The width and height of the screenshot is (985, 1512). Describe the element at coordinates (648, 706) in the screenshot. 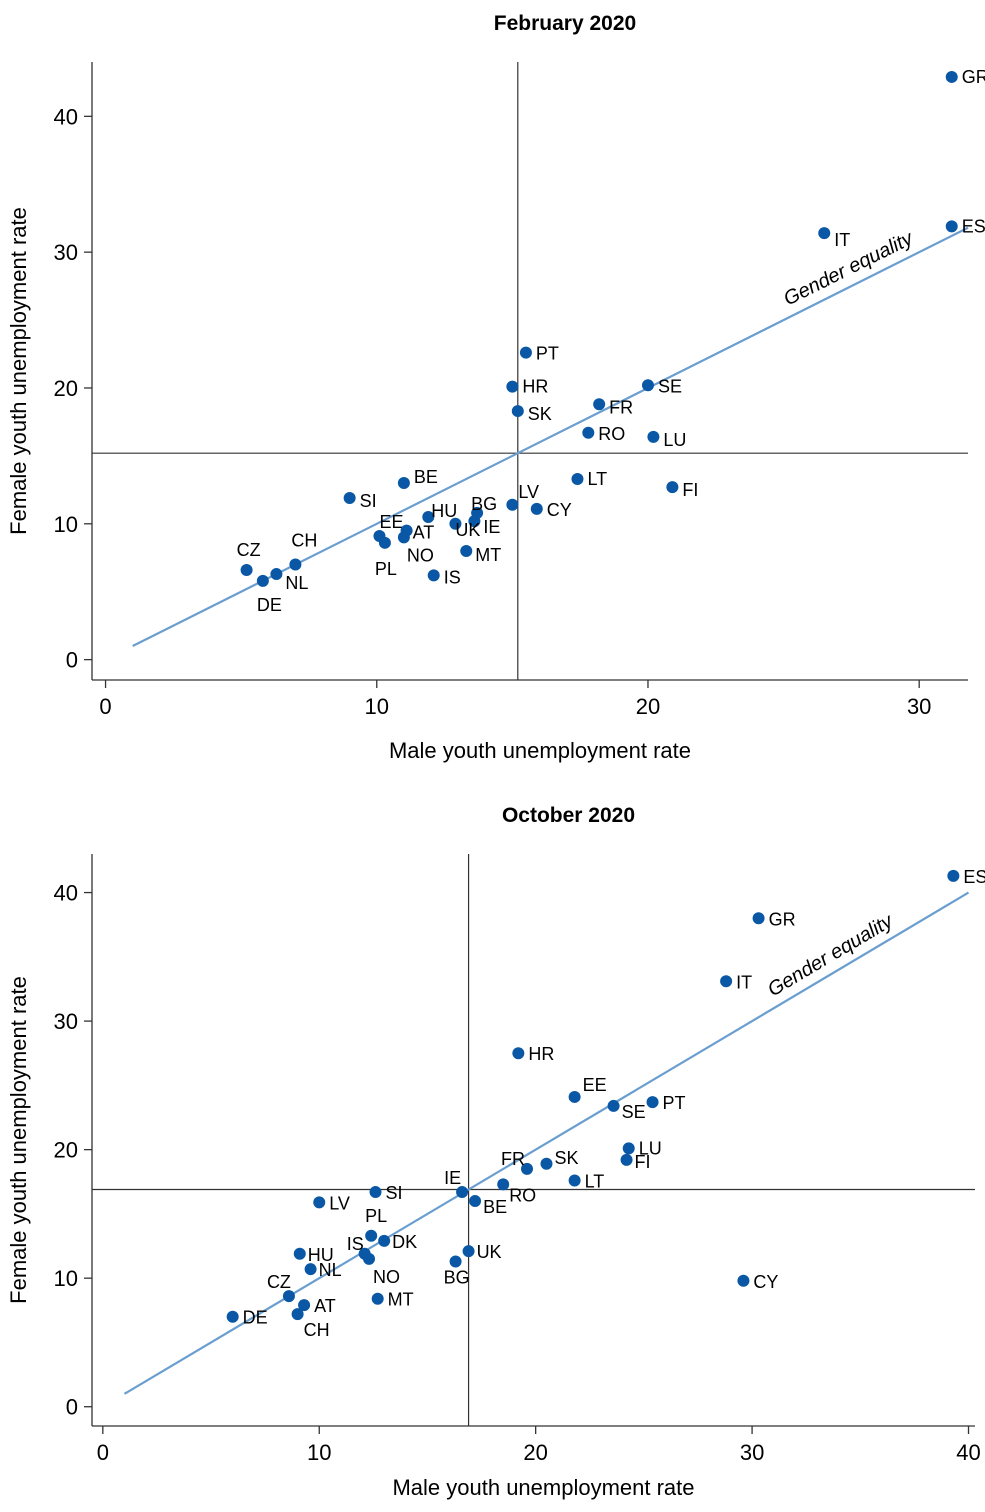

I see `x-tick-label: 20` at that location.